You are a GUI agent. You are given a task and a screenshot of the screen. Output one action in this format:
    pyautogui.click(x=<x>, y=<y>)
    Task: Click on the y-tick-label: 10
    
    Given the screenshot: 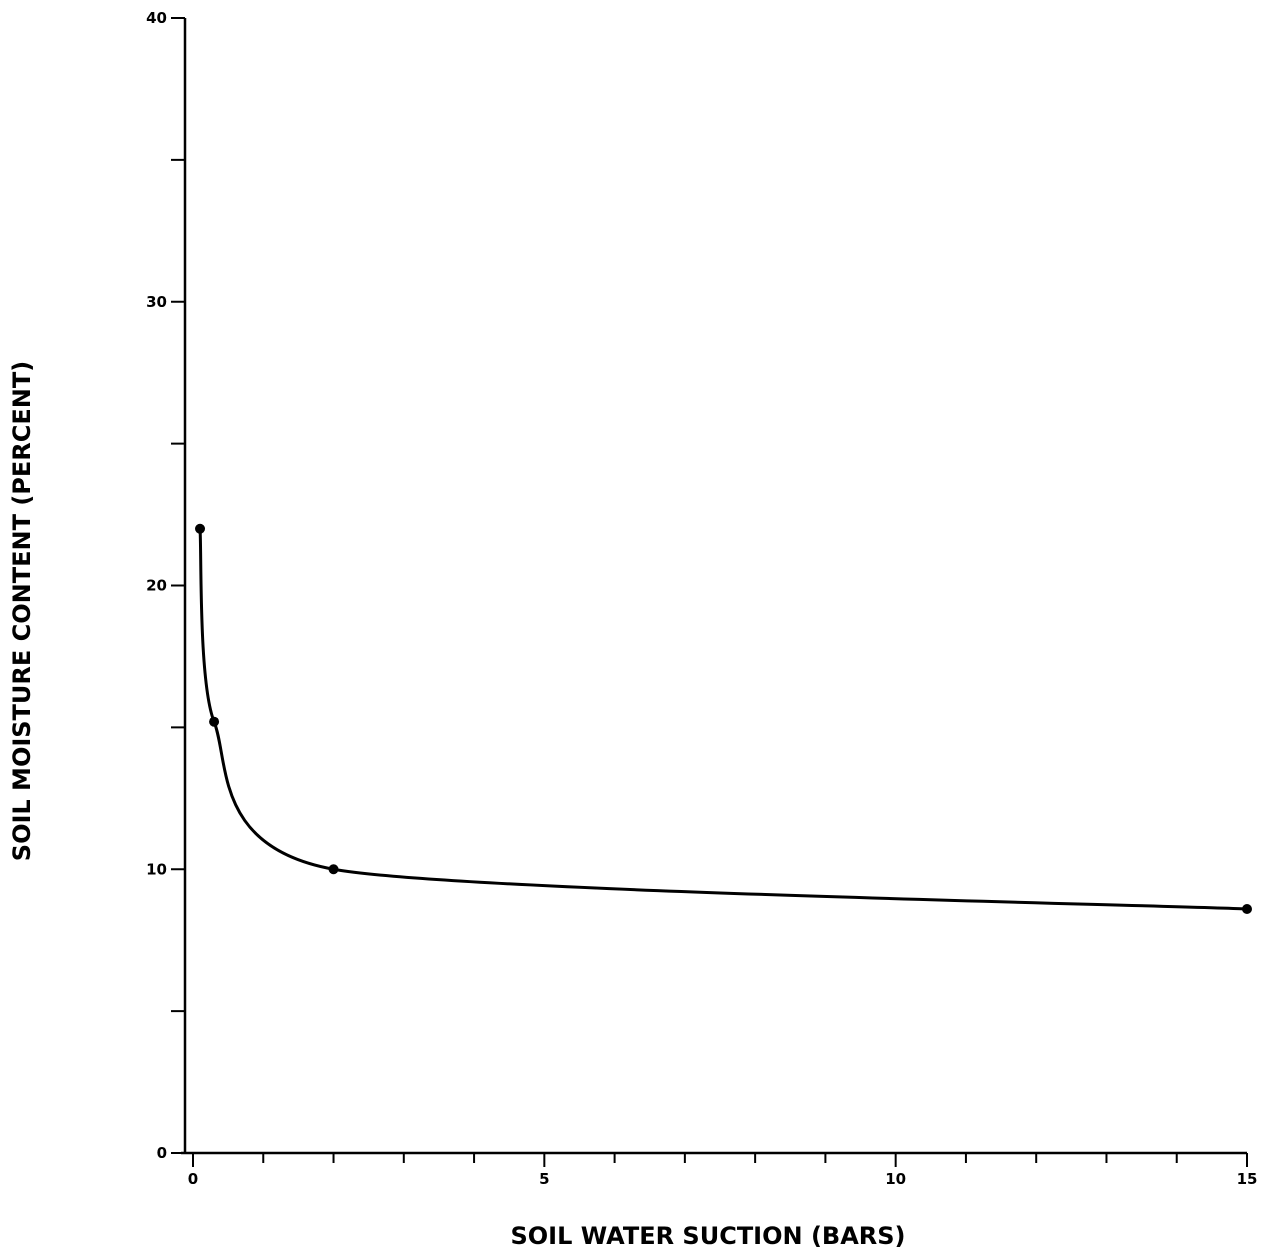 What is the action you would take?
    pyautogui.click(x=156, y=869)
    